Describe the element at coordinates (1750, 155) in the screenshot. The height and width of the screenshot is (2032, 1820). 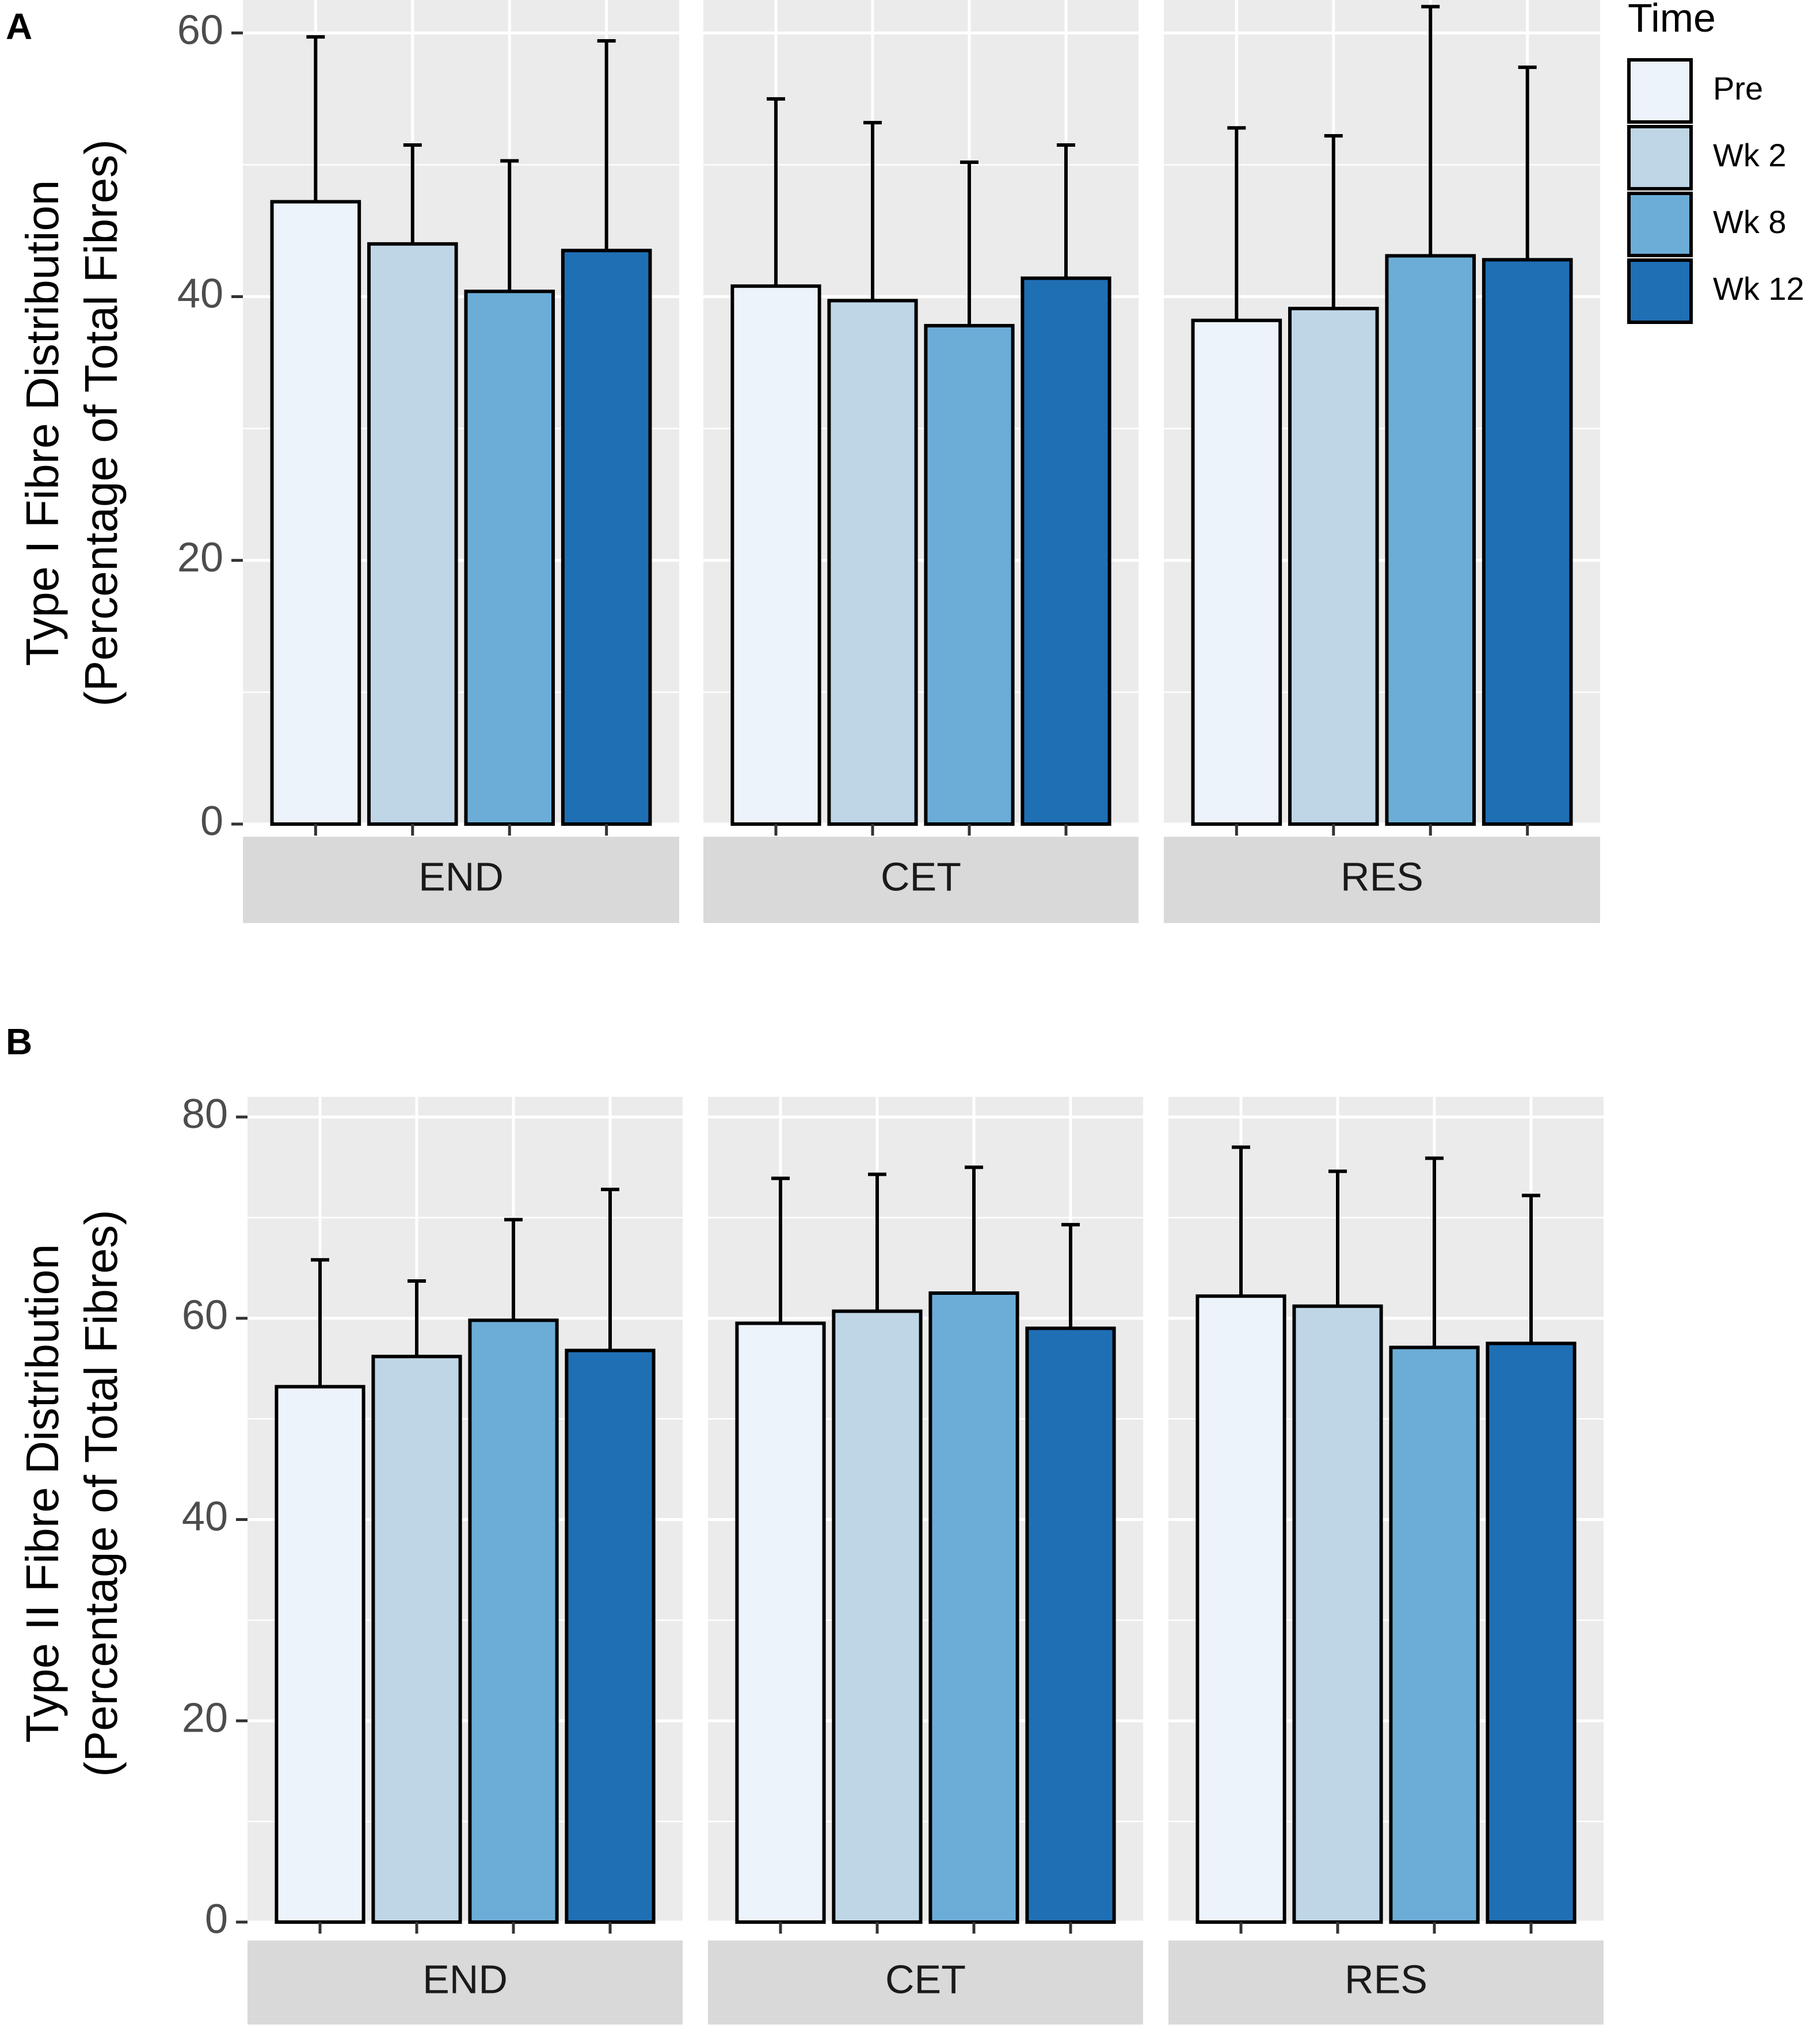
I see `legend-label-wk2: Wk 2` at that location.